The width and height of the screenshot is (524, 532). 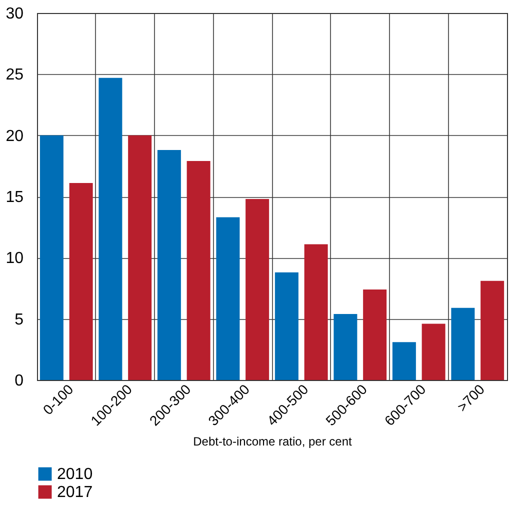 I want to click on x-axis-title: Debt-to-income ratio, per cent, so click(x=273, y=441).